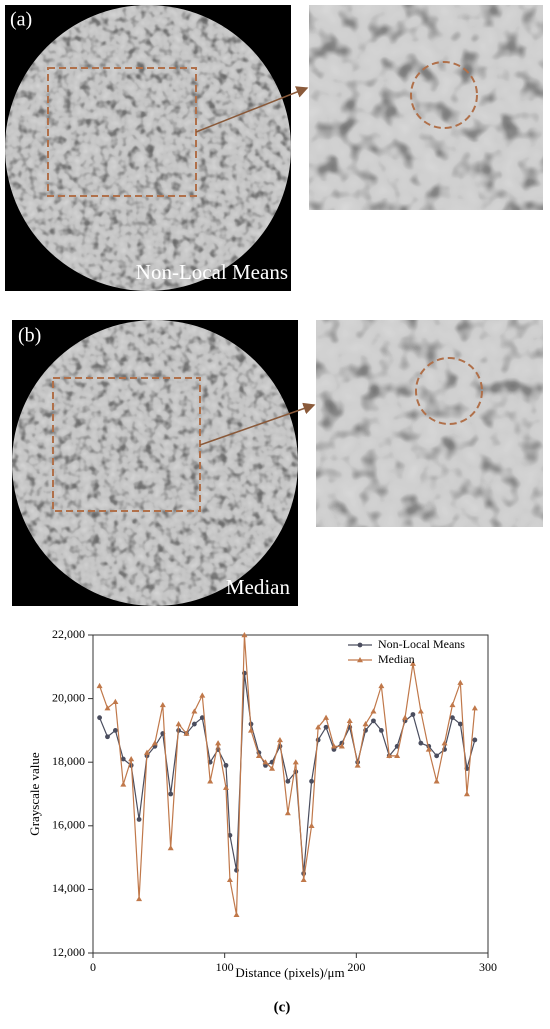 The image size is (550, 1029). Describe the element at coordinates (225, 967) in the screenshot. I see `x-tick-label: 100` at that location.